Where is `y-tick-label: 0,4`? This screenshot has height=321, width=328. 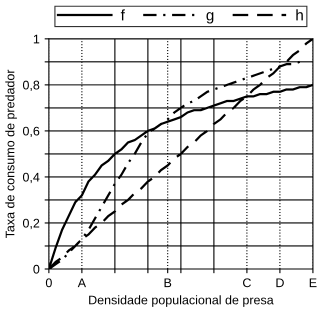
y-tick-label: 0,4 is located at coordinates (31, 178).